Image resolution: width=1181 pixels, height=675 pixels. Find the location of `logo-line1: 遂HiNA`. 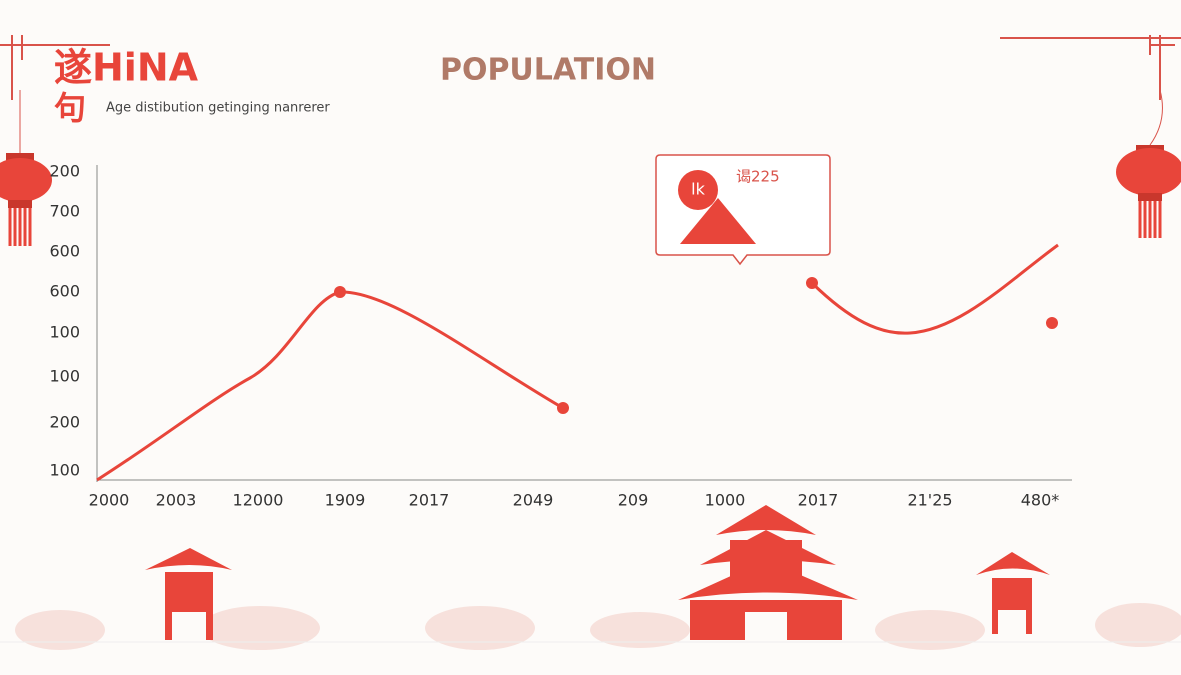

logo-line1: 遂HiNA is located at coordinates (126, 68).